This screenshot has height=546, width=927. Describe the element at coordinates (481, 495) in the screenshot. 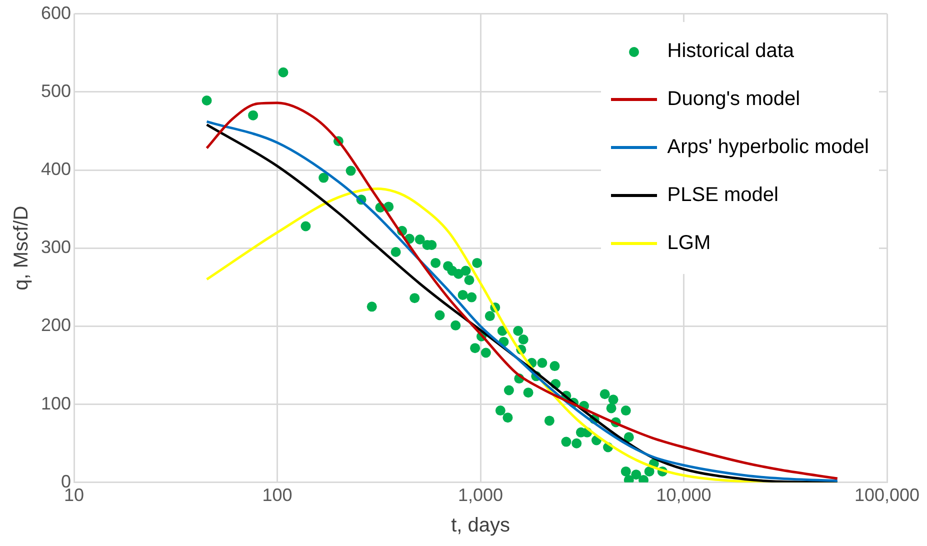

I see `x-tick-label: 1,000` at that location.